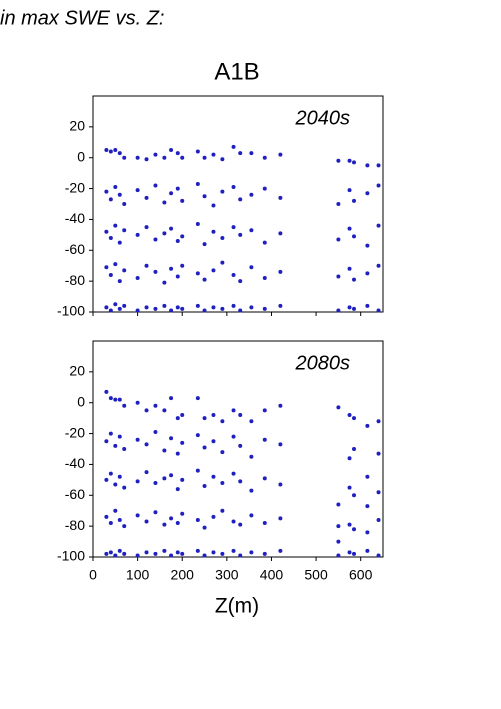 The width and height of the screenshot is (501, 709). What do you see at coordinates (82, 18) in the screenshot?
I see `page-header: in max SWE vs. Z:` at bounding box center [82, 18].